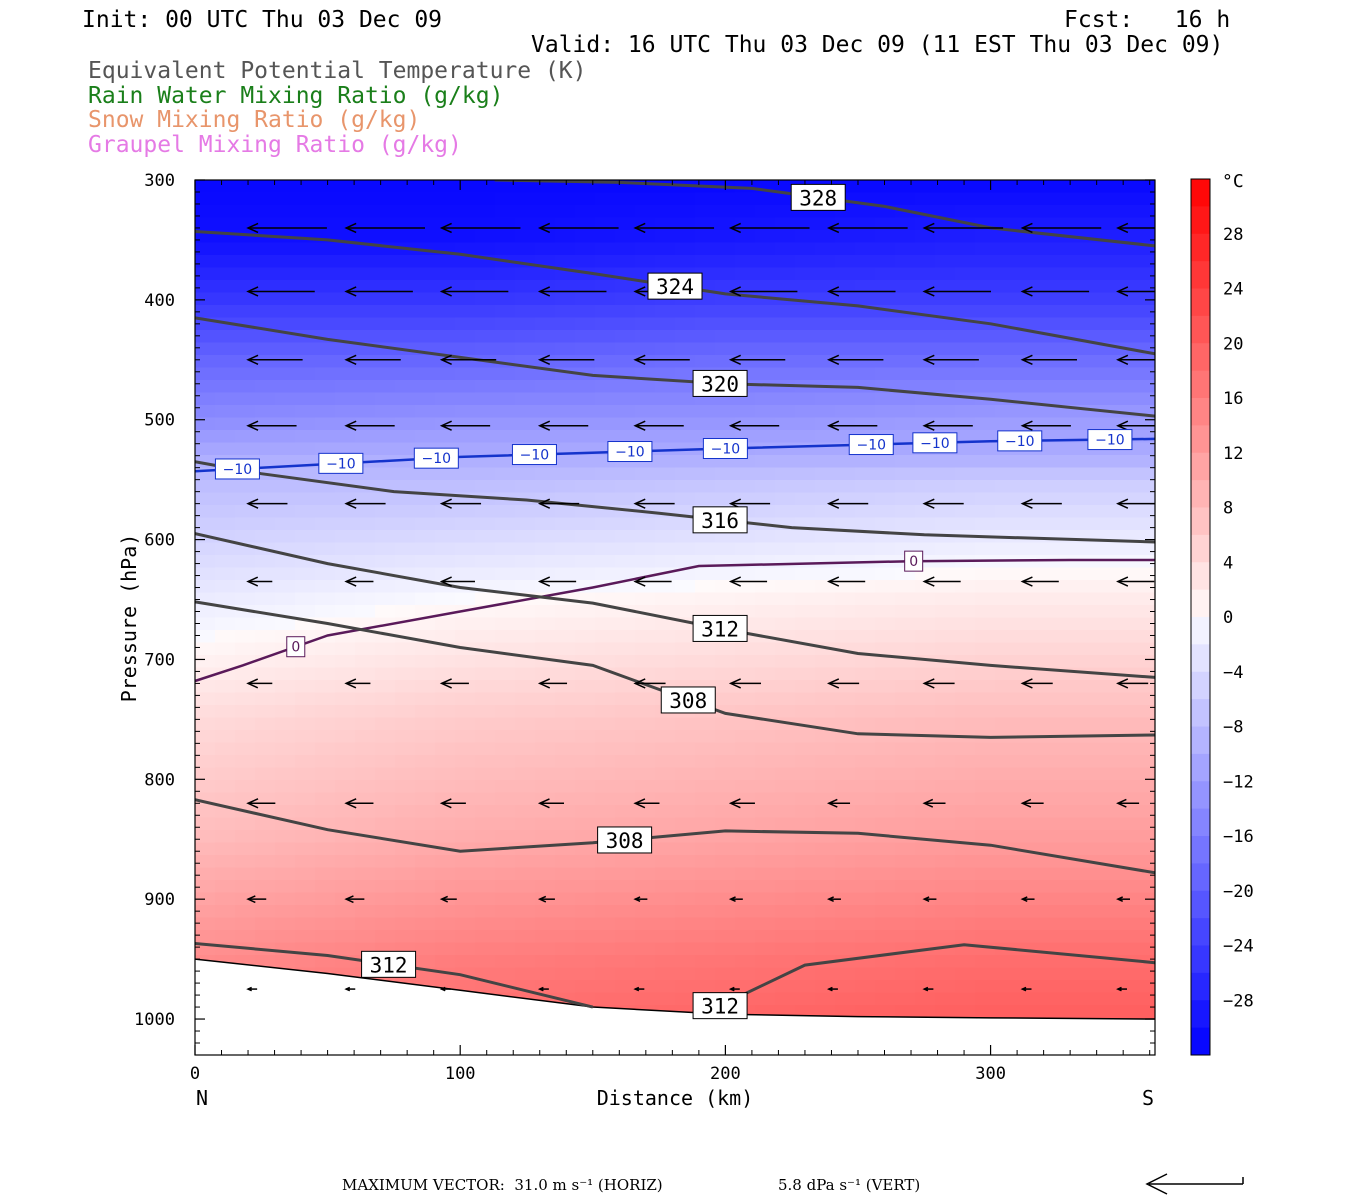 The height and width of the screenshot is (1200, 1350). What do you see at coordinates (1200, 617) in the screenshot?
I see `colorbar-frame` at bounding box center [1200, 617].